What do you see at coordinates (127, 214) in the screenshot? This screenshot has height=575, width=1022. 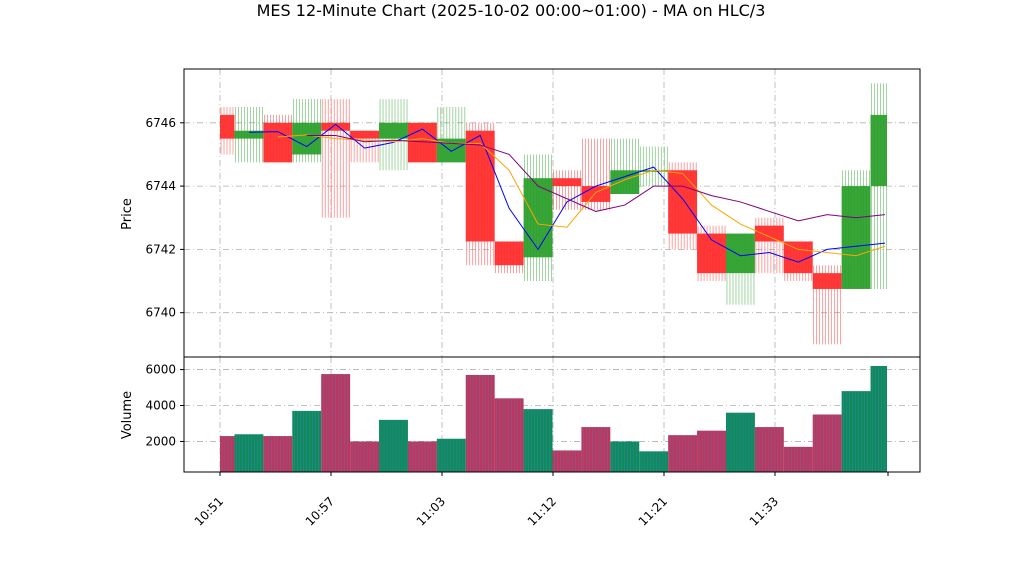 I see `price-ylabel: Price` at bounding box center [127, 214].